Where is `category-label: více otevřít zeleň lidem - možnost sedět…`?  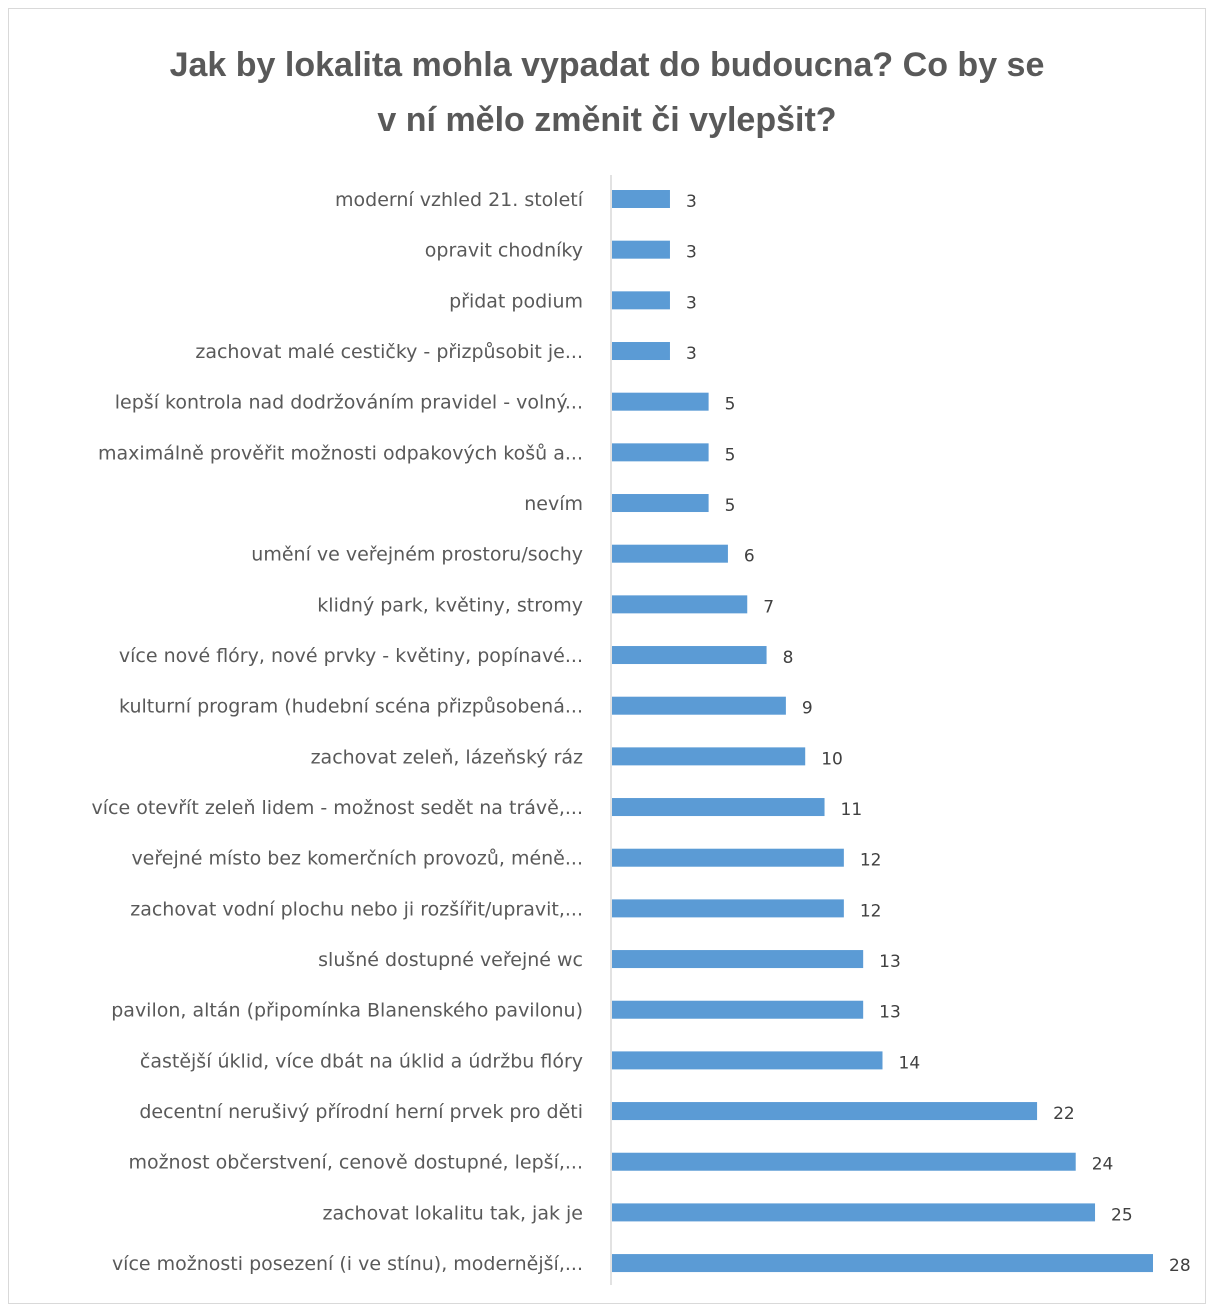
category-label: více otevřít zeleň lidem - možnost sedět… is located at coordinates (337, 808).